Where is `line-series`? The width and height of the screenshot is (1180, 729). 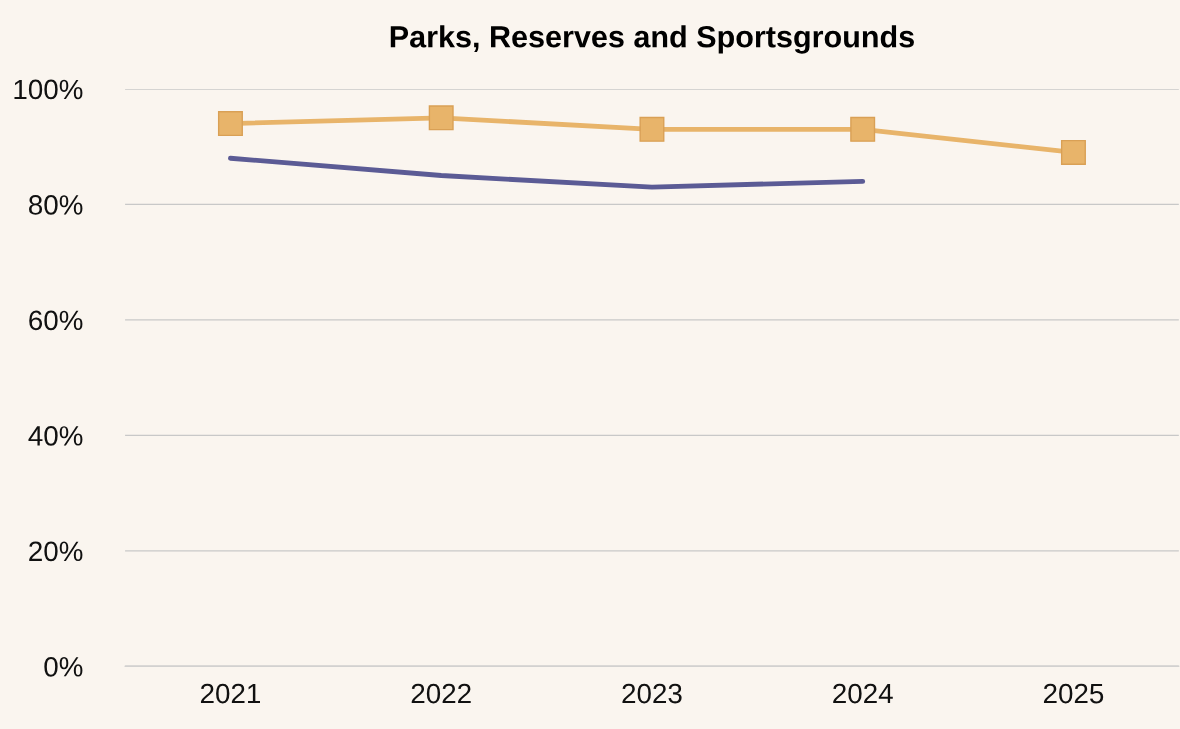 line-series is located at coordinates (547, 172).